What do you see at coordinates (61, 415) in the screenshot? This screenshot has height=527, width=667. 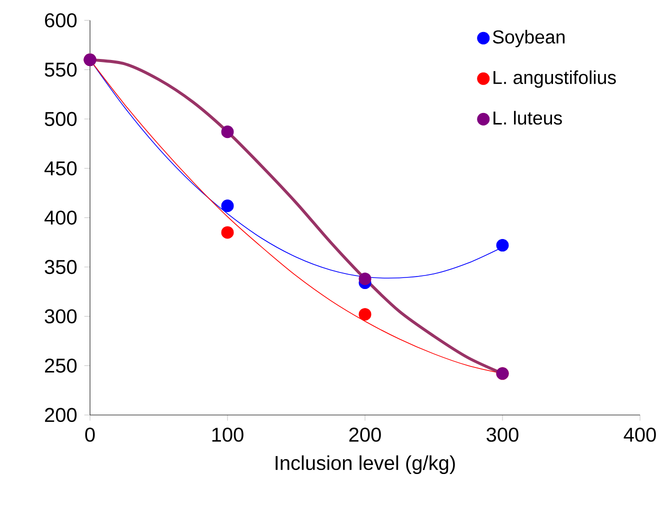 I see `y-tick-label: 200` at bounding box center [61, 415].